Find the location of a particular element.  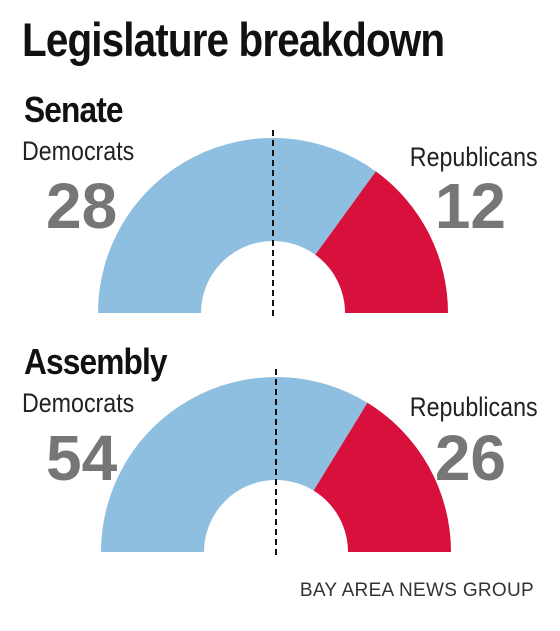

chart-title: Legislature breakdown is located at coordinates (233, 39).